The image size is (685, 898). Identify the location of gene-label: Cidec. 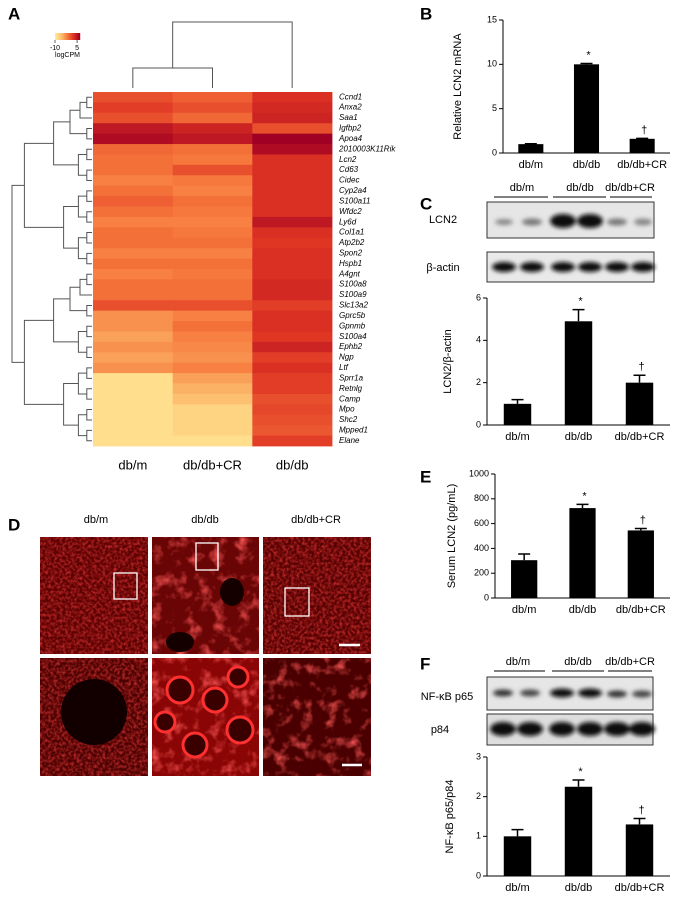
(349, 180).